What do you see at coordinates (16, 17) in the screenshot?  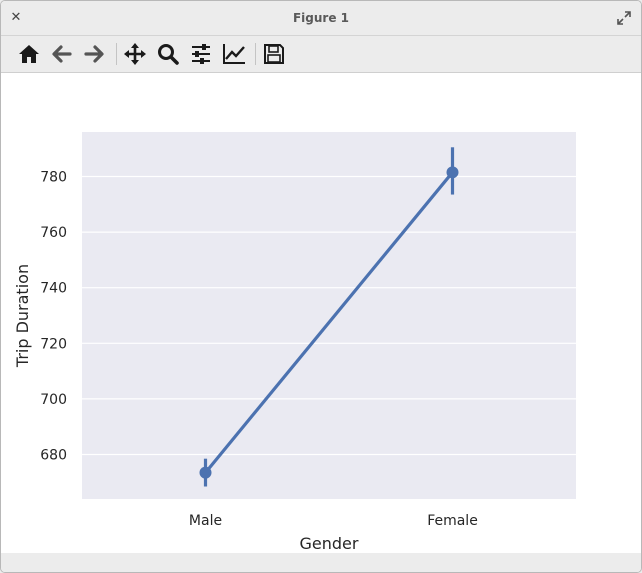 I see `close-window-button: ✕` at bounding box center [16, 17].